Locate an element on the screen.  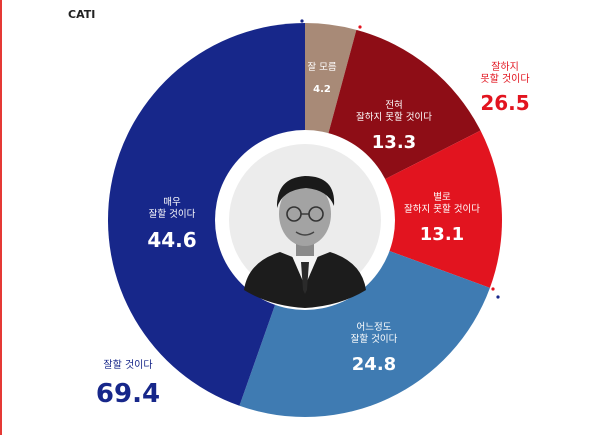
group-value: 26.5 is located at coordinates (504, 103).